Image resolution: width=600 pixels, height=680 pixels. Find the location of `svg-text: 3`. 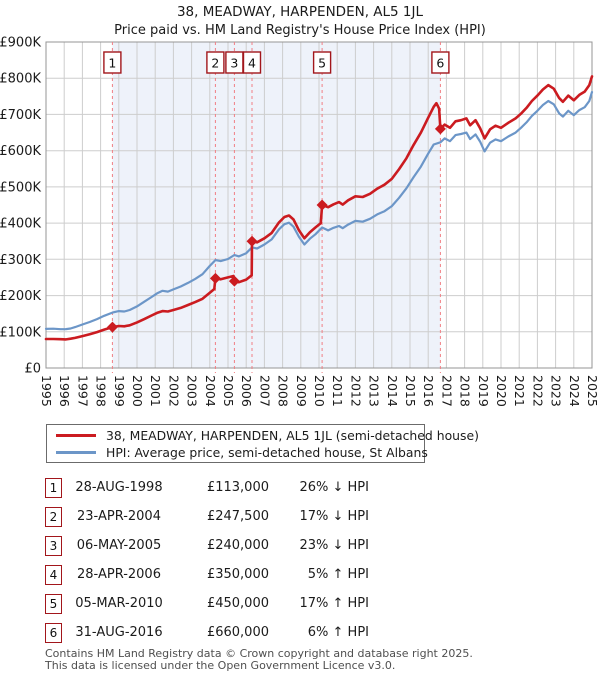

svg-text: 3 is located at coordinates (234, 63).